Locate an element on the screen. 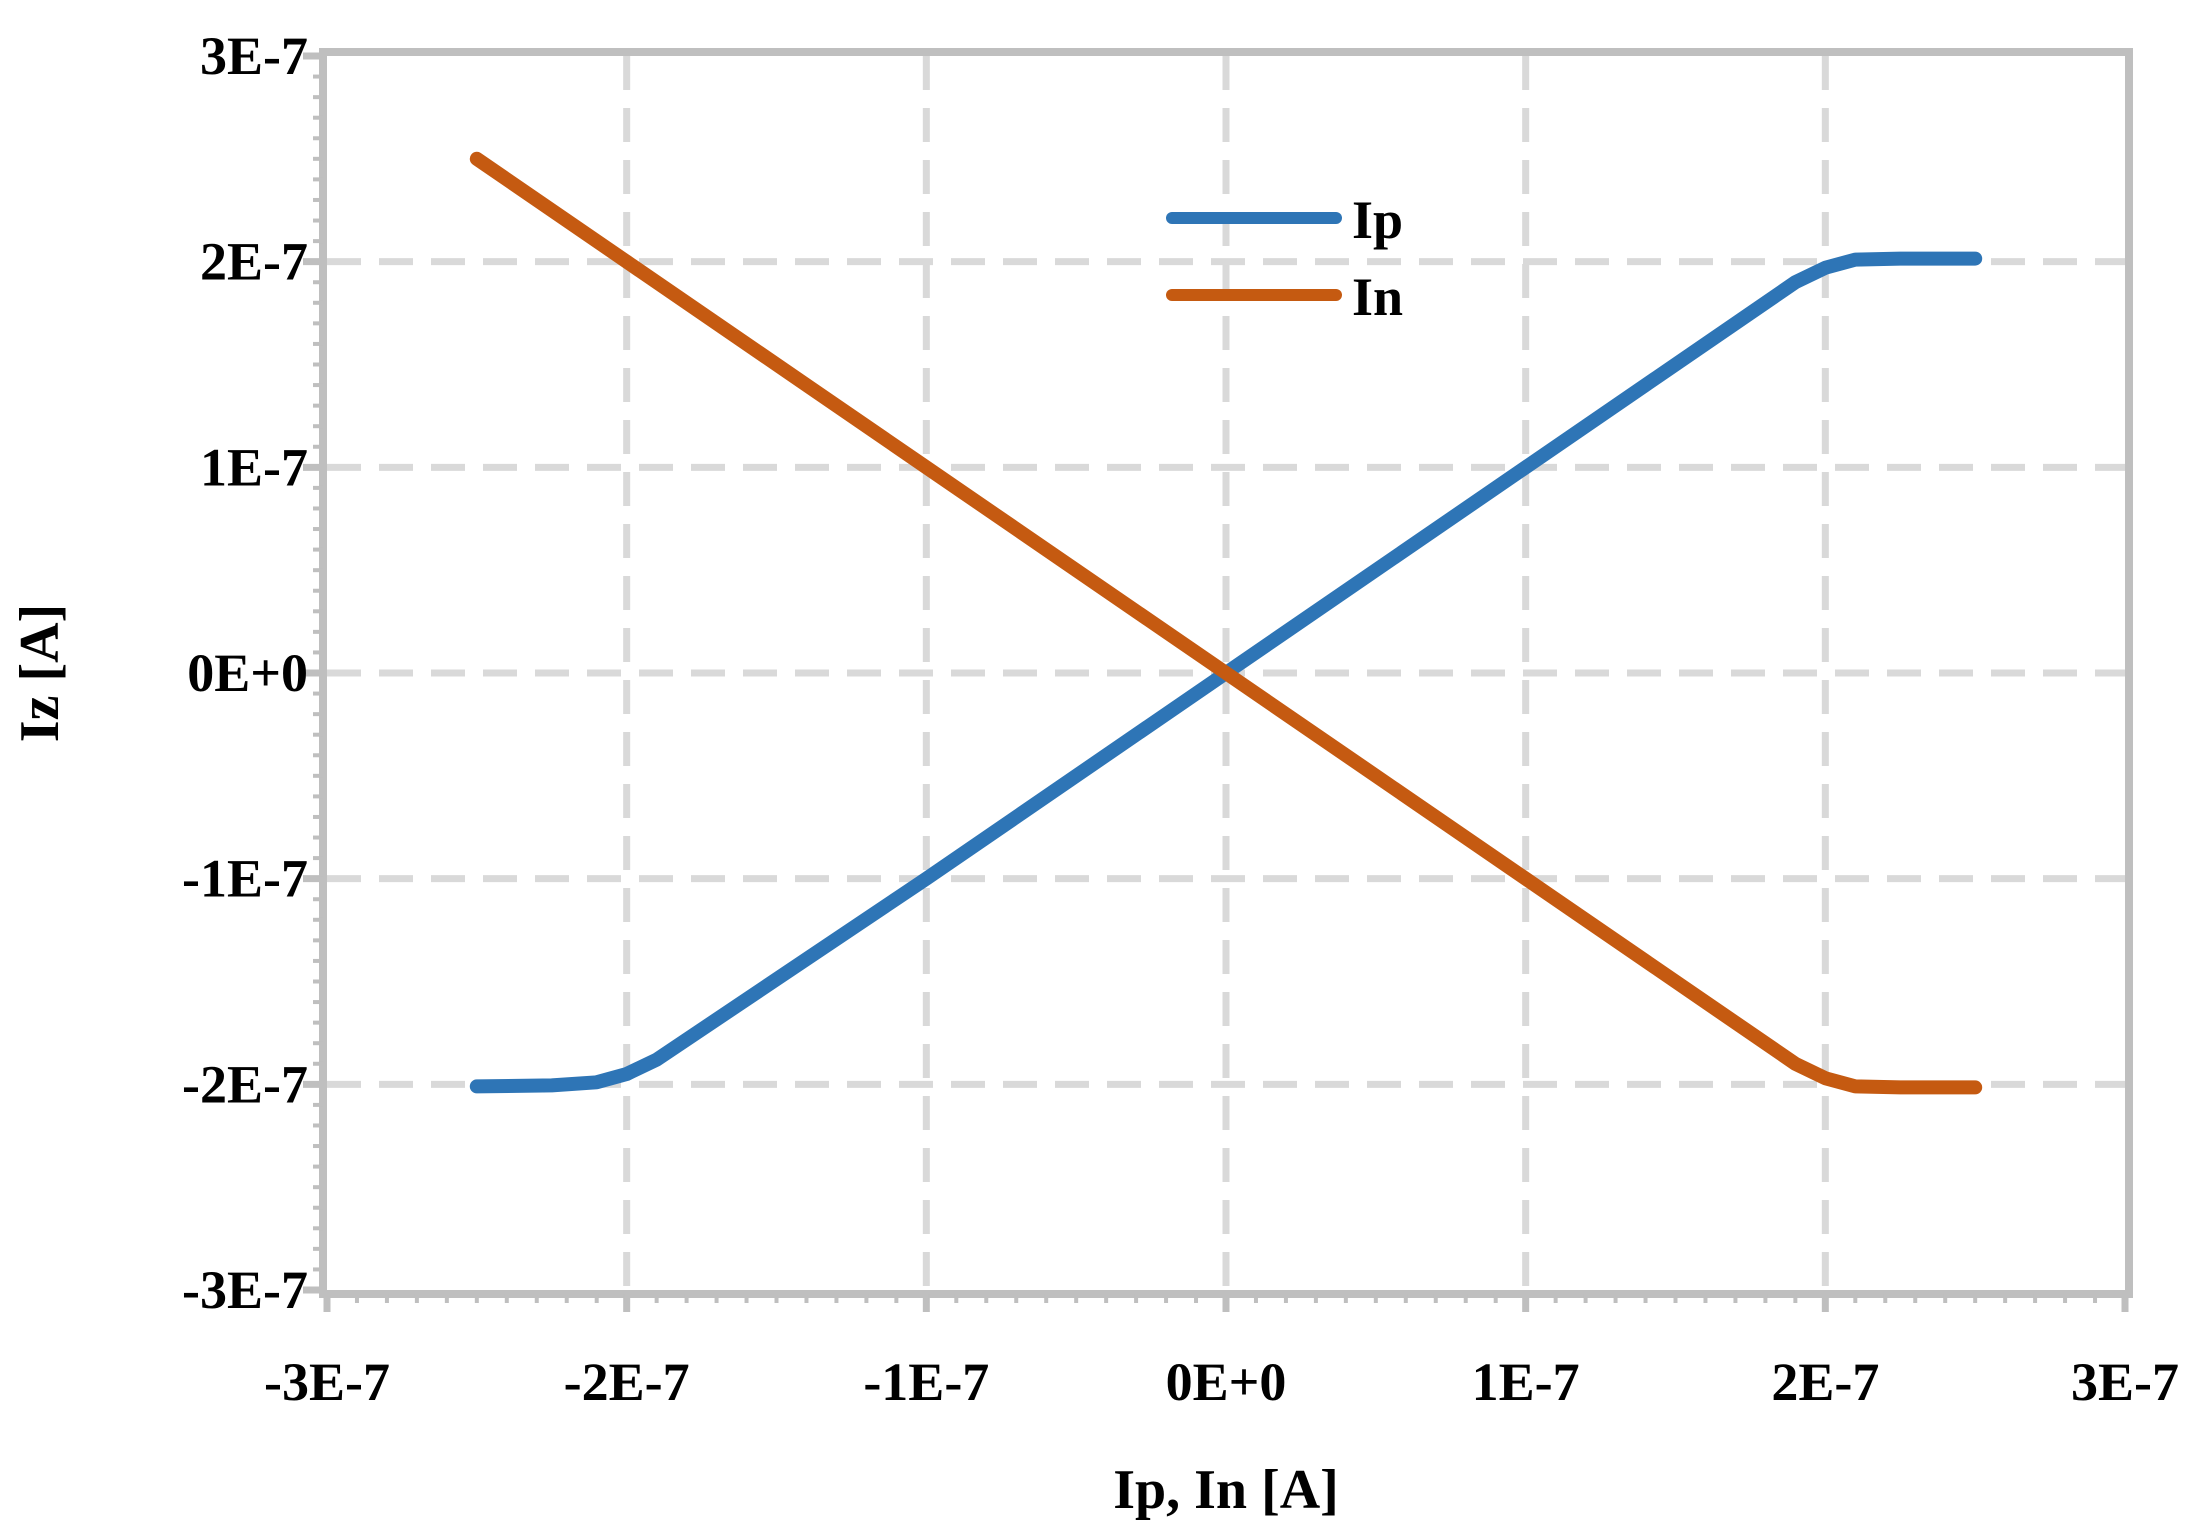 The image size is (2197, 1528). x-tick-label: -2E-7 is located at coordinates (627, 1382).